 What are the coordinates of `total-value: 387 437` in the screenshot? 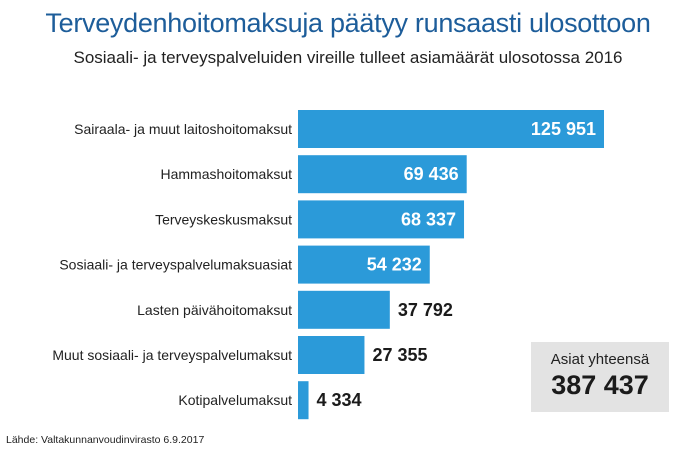 It's located at (600, 385).